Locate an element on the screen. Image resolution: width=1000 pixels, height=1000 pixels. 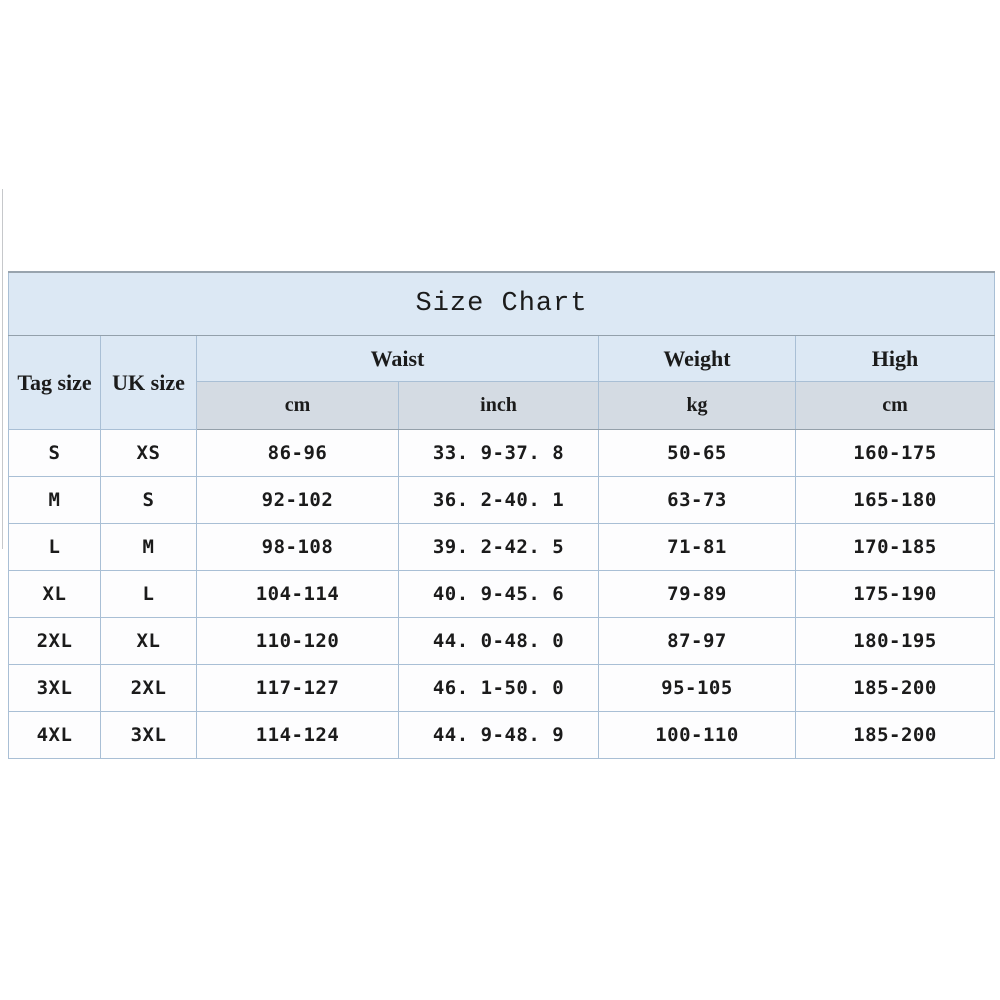
uk-size-cell: 3XL is located at coordinates (148, 735).